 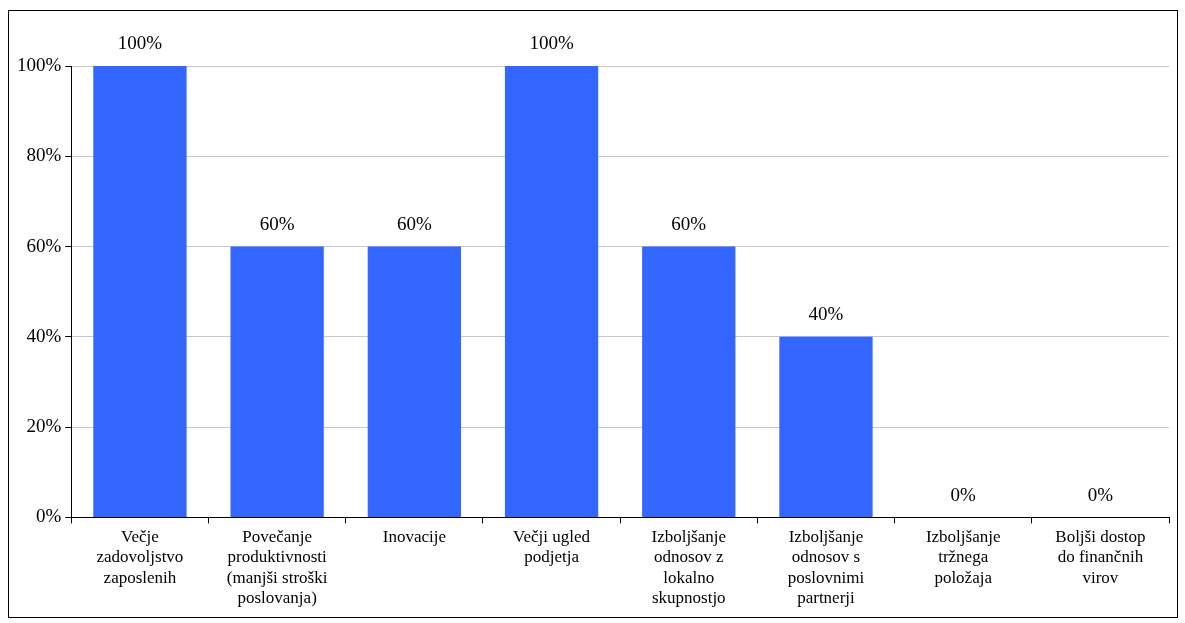 What do you see at coordinates (826, 314) in the screenshot?
I see `data-label: 40%` at bounding box center [826, 314].